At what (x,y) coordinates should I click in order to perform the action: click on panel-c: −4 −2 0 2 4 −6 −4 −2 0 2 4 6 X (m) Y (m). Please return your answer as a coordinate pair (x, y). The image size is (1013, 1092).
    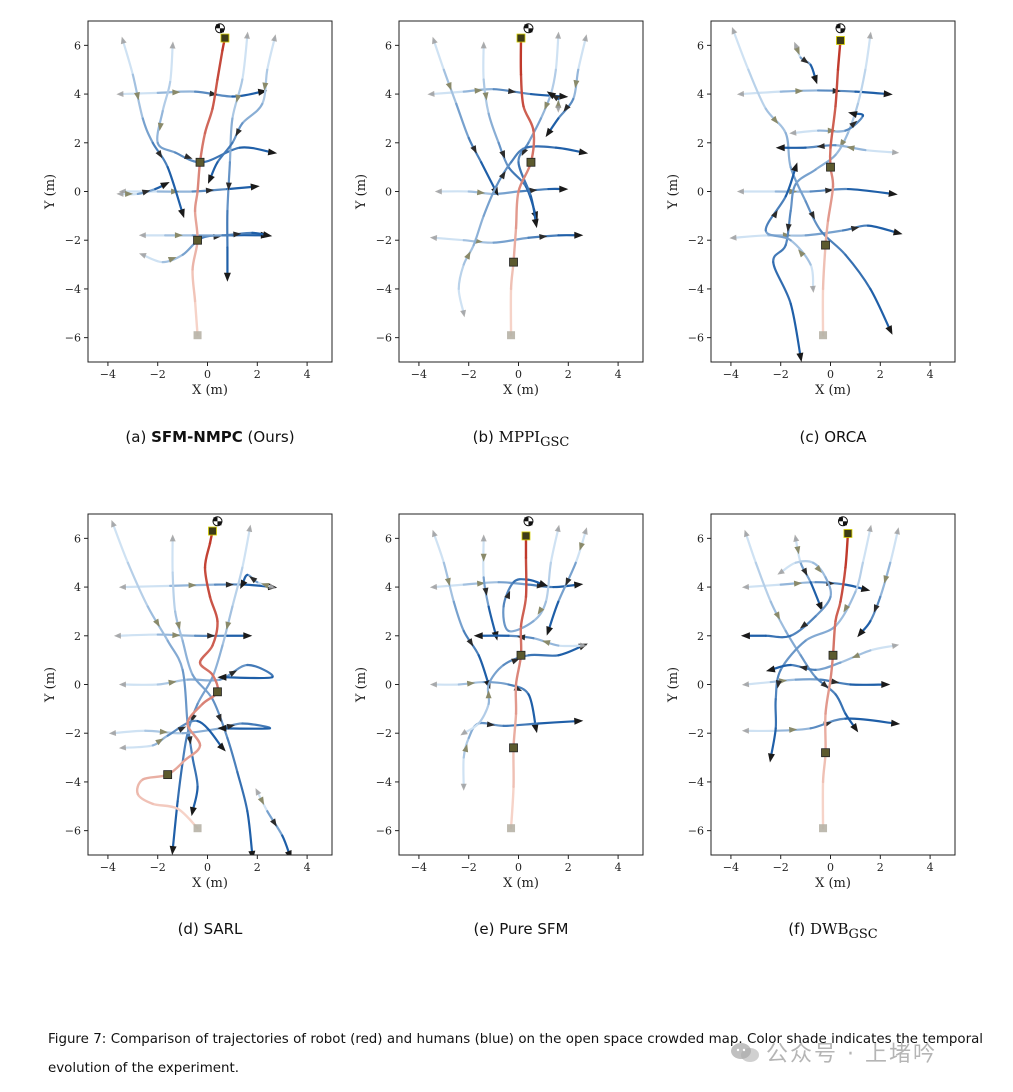
    Looking at the image, I should click on (815, 208).